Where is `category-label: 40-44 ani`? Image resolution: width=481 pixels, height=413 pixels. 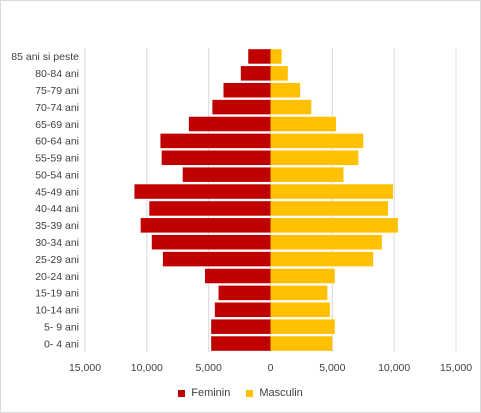 category-label: 40-44 ani is located at coordinates (57, 209).